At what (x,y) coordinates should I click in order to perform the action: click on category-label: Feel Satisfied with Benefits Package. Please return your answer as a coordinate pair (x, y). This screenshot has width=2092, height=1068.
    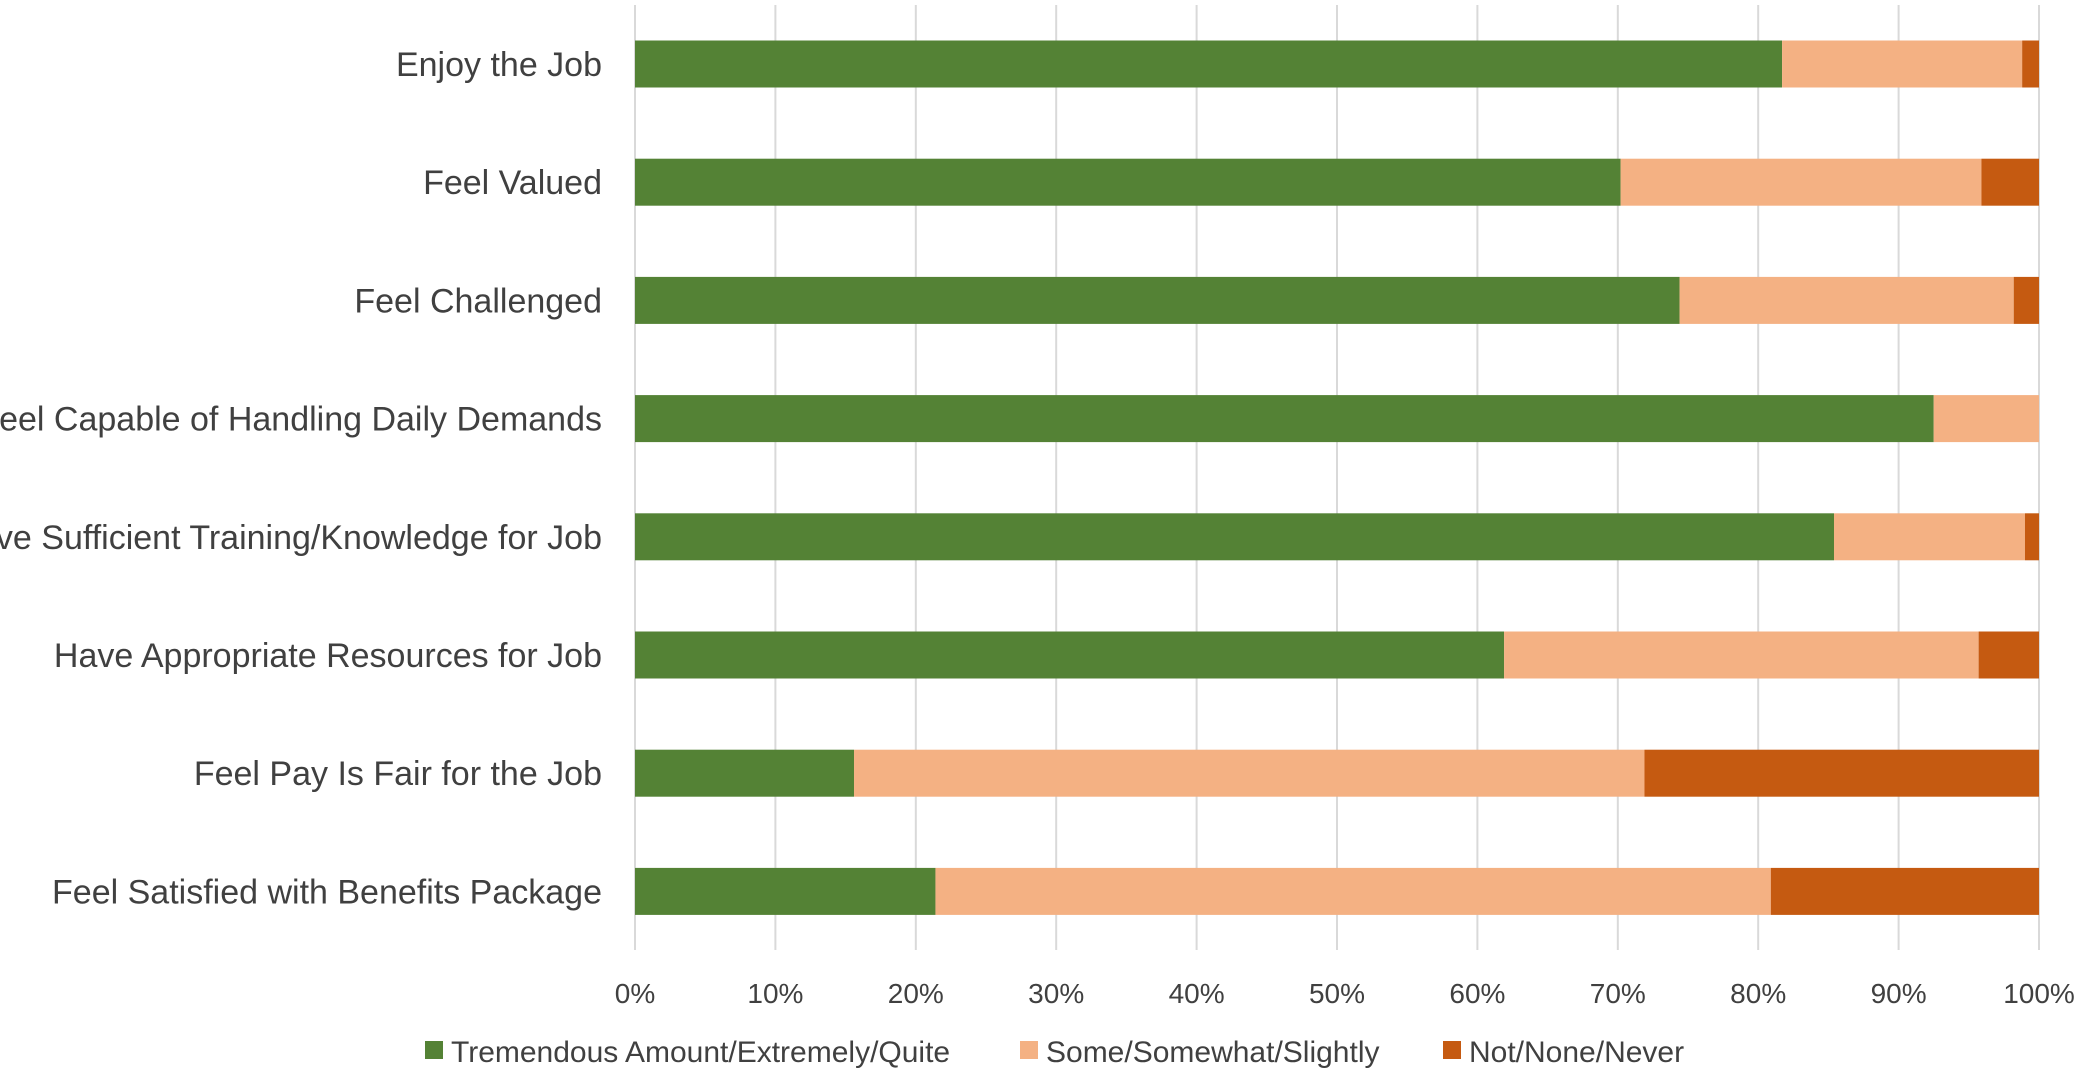
    Looking at the image, I should click on (327, 892).